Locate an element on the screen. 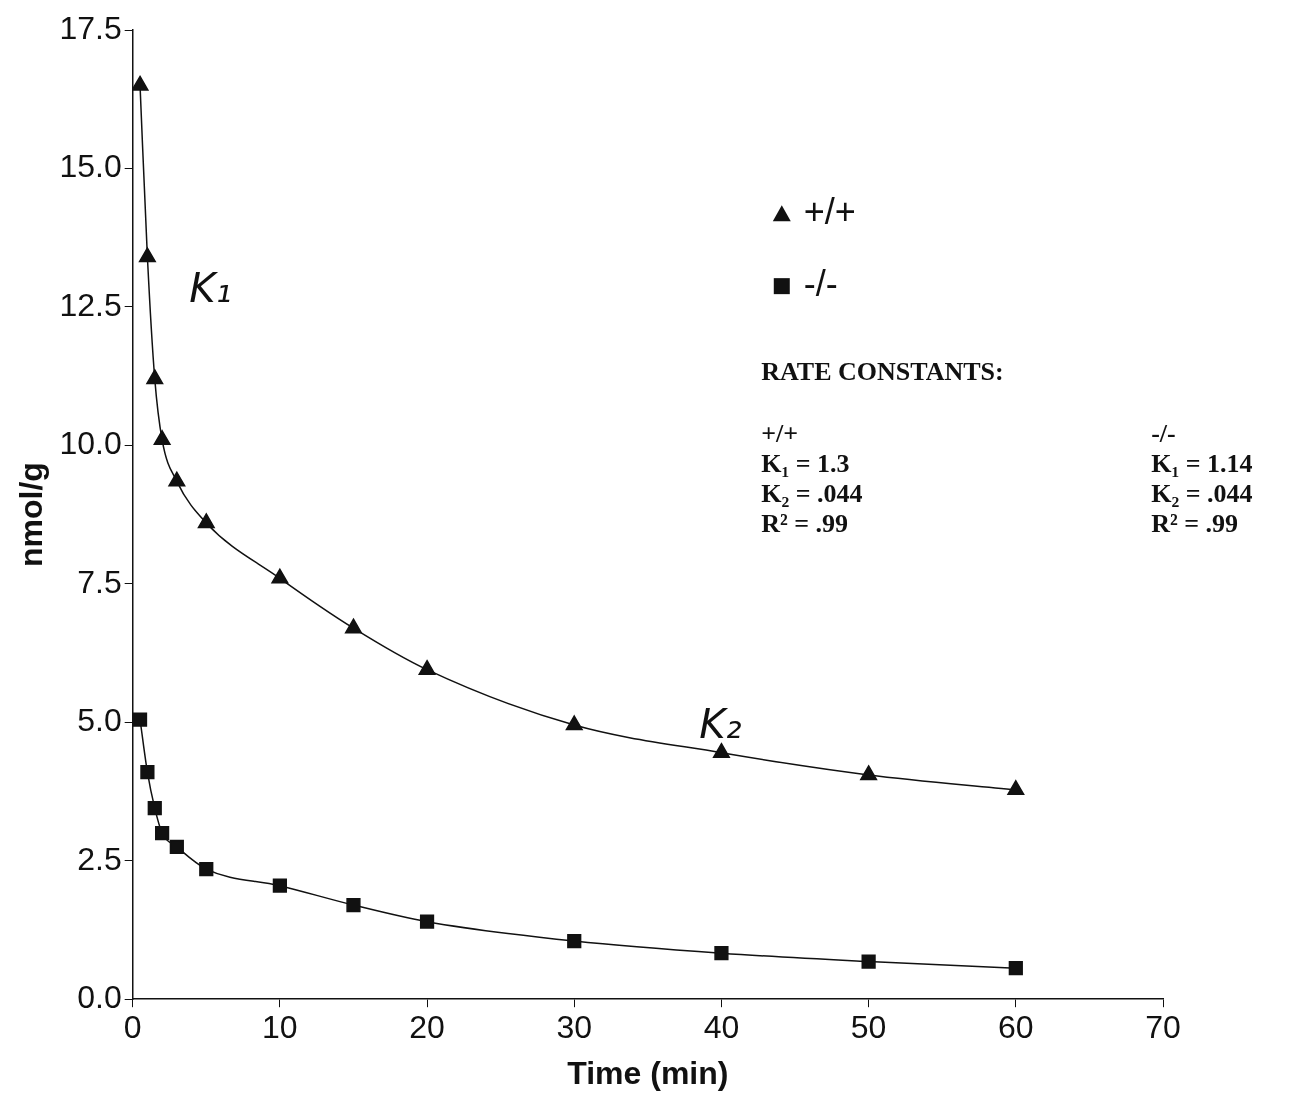 The width and height of the screenshot is (1313, 1108). y-tick-label: 17.5 is located at coordinates (90, 27).